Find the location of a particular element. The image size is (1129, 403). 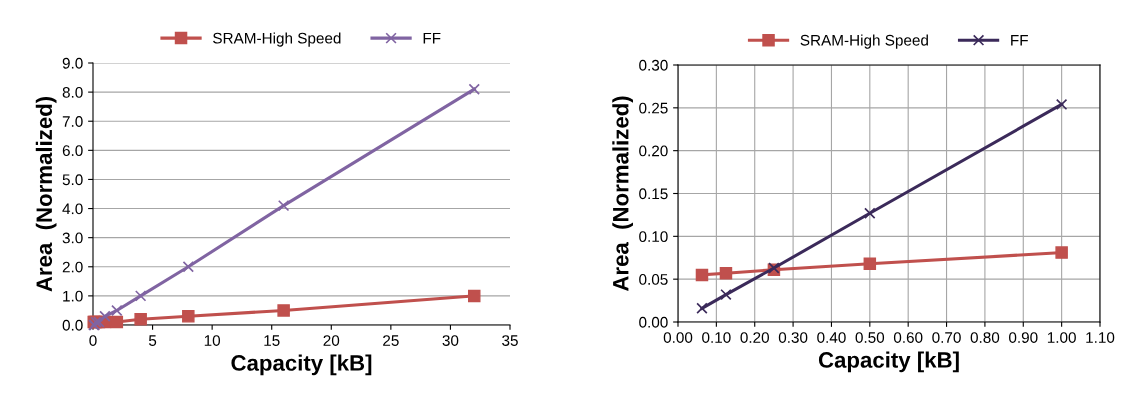

x-tick-label: 30 is located at coordinates (450, 340).